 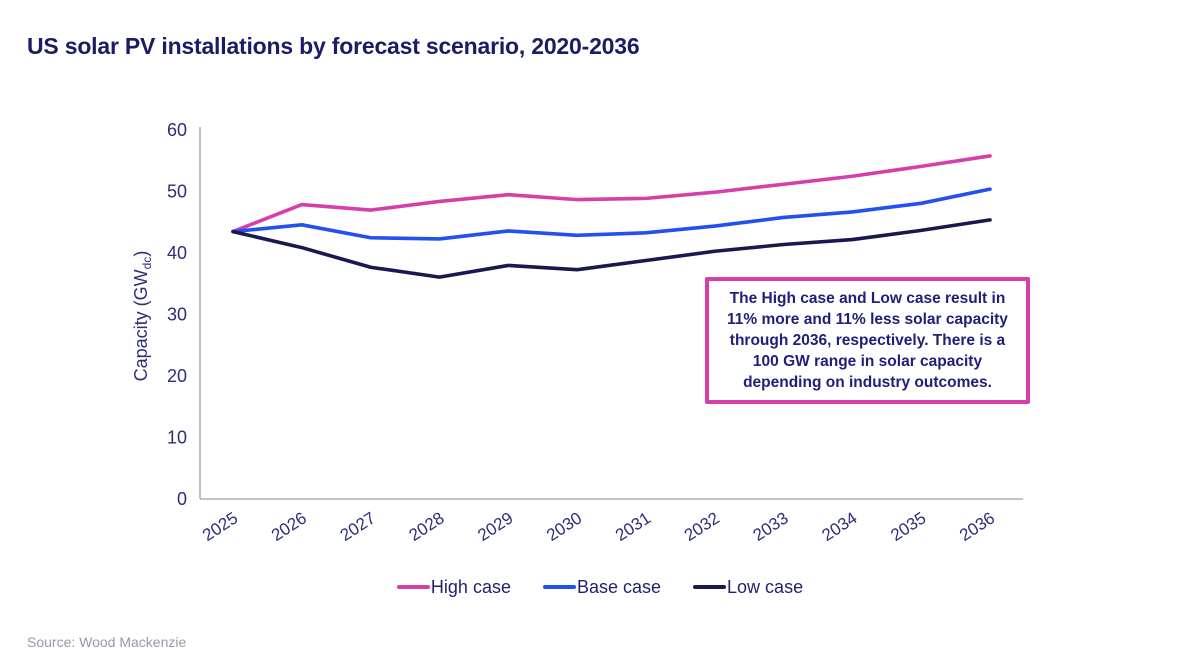 I want to click on y-tick-label: 30, so click(x=177, y=315).